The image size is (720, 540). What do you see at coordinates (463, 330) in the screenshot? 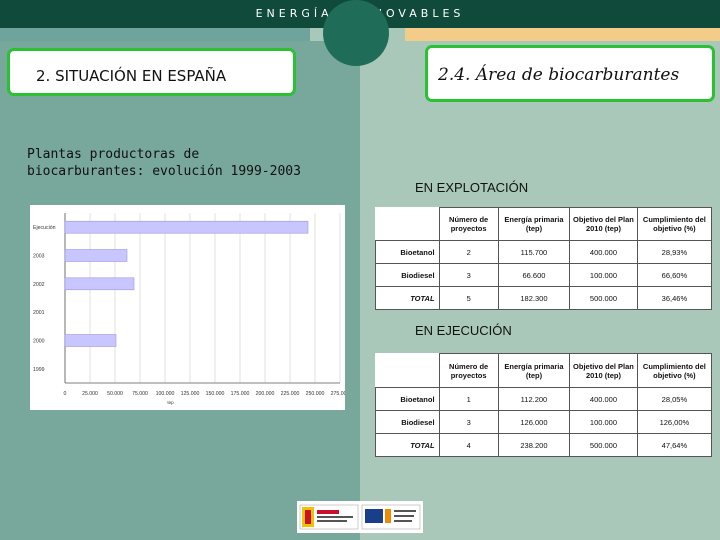
I see `ejecucion-label: EN EJECUCIÓN` at bounding box center [463, 330].